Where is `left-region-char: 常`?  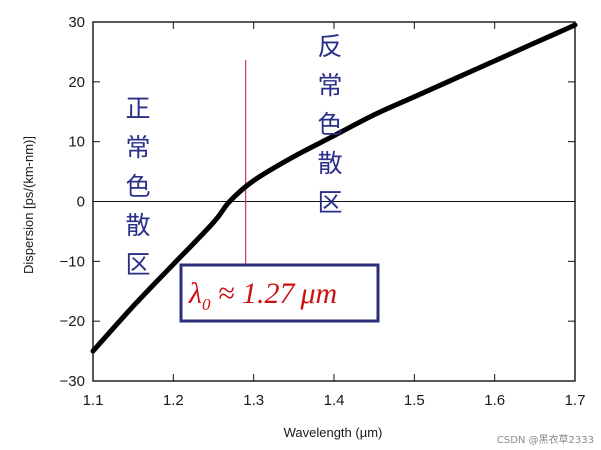
left-region-char: 常 is located at coordinates (137, 147).